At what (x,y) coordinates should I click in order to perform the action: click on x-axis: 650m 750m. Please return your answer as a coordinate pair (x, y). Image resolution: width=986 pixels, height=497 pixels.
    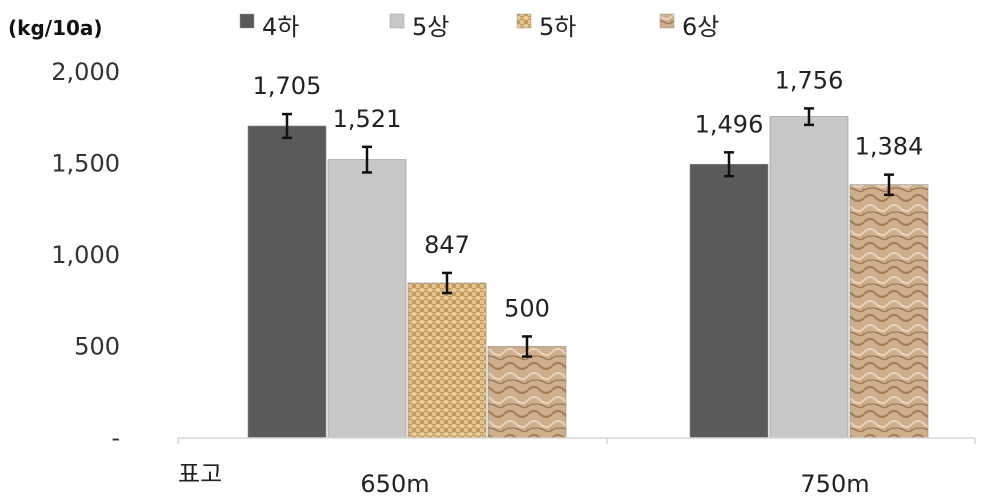
    Looking at the image, I should click on (576, 467).